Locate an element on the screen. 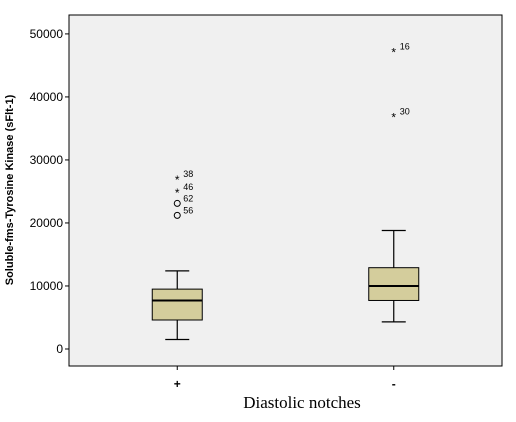 This screenshot has width=516, height=422. y-tick-label: 0 is located at coordinates (59, 349).